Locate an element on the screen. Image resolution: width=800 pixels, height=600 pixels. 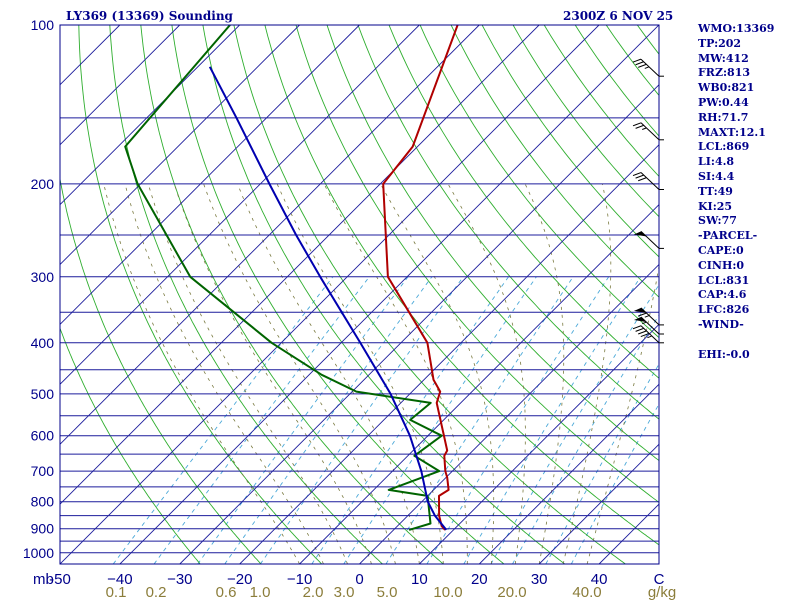
mixing-ratio-tick-label: 0.1 is located at coordinates (116, 592).